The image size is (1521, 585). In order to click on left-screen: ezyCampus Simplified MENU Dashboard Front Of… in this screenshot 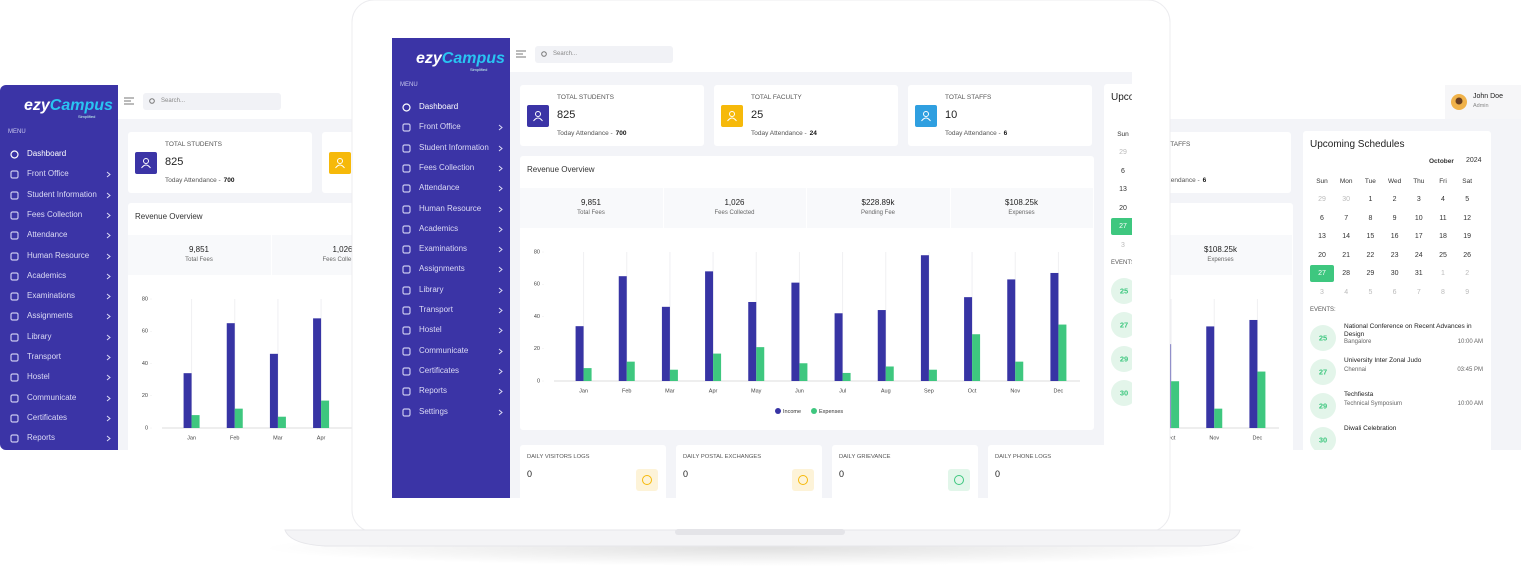, I will do `click(180, 267)`.